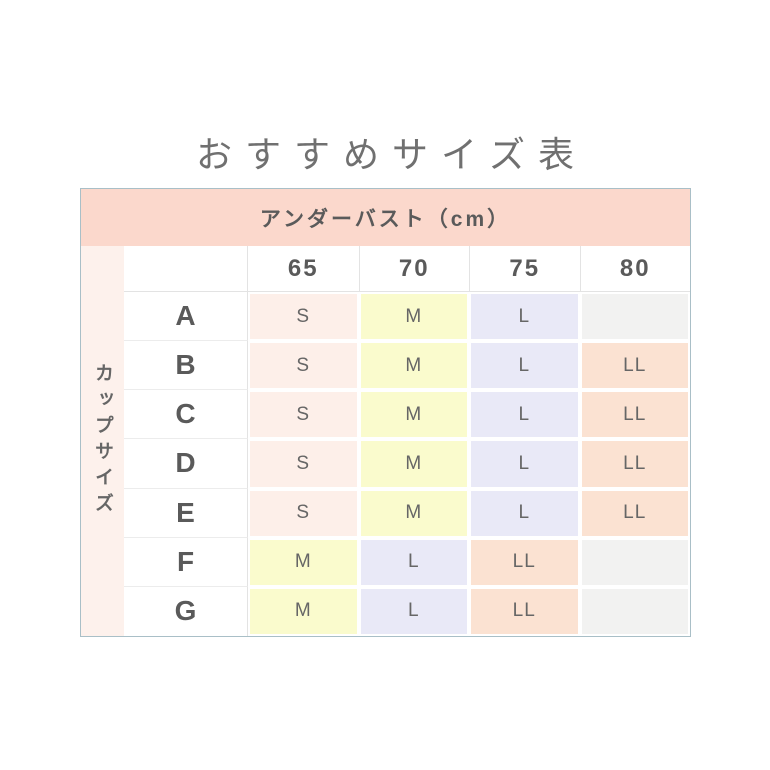  I want to click on underbust-header-band: アンダーバスト（cm）, so click(385, 217).